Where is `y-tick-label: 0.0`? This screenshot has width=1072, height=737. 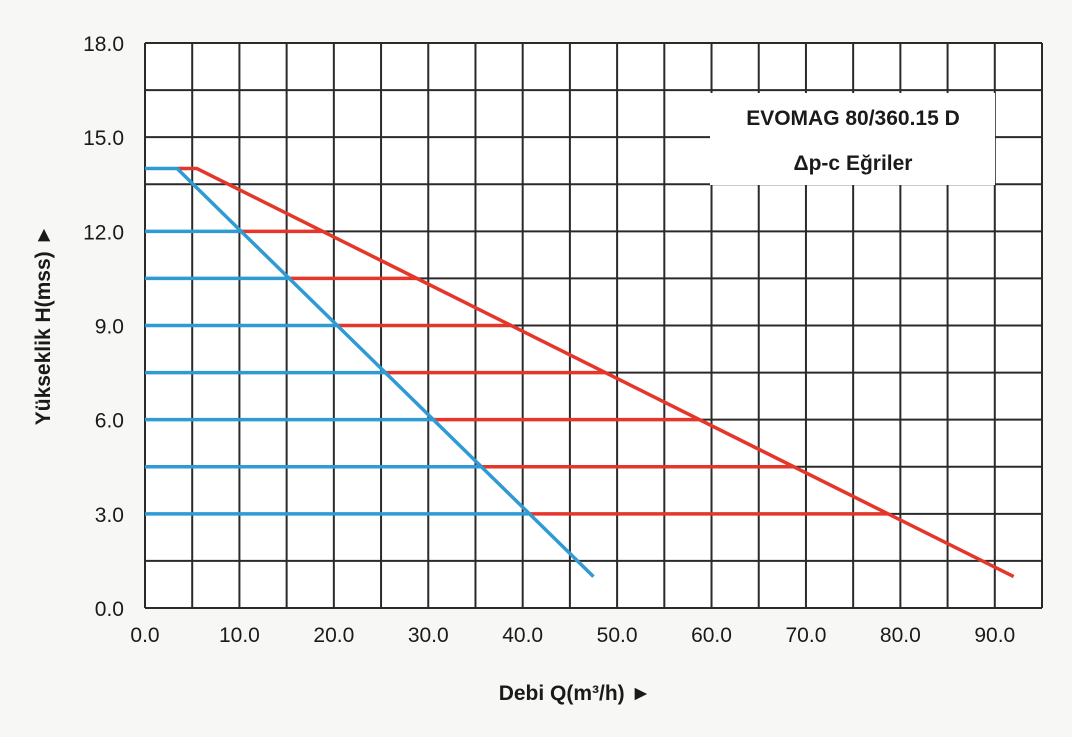 y-tick-label: 0.0 is located at coordinates (109, 609).